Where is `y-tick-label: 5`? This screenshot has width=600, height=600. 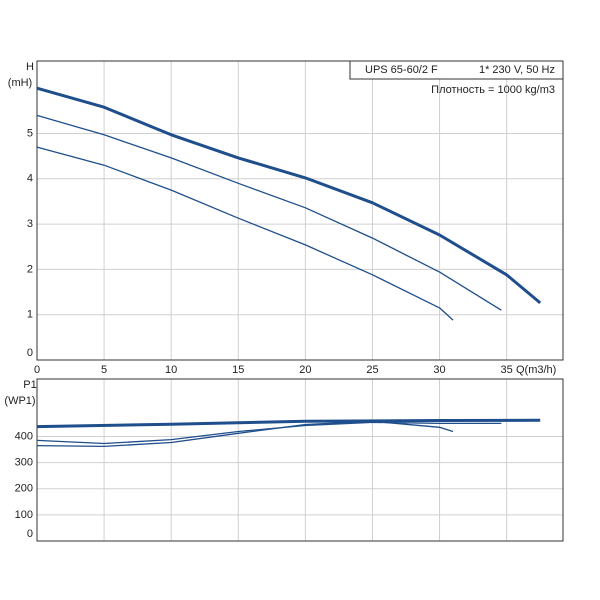 y-tick-label: 5 is located at coordinates (30, 133).